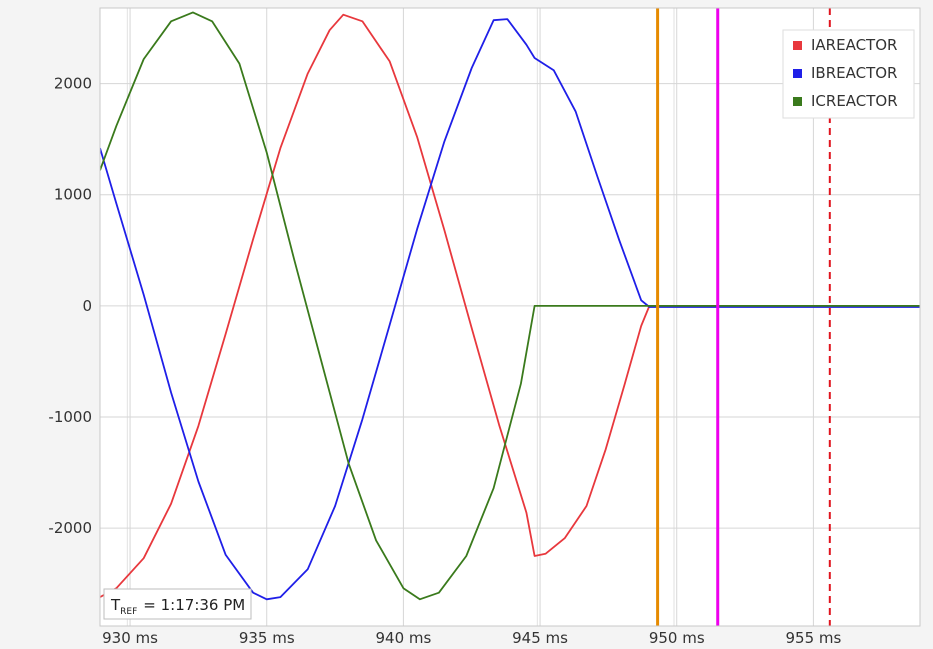  What do you see at coordinates (130, 638) in the screenshot?
I see `x-tick-label: 930 ms` at bounding box center [130, 638].